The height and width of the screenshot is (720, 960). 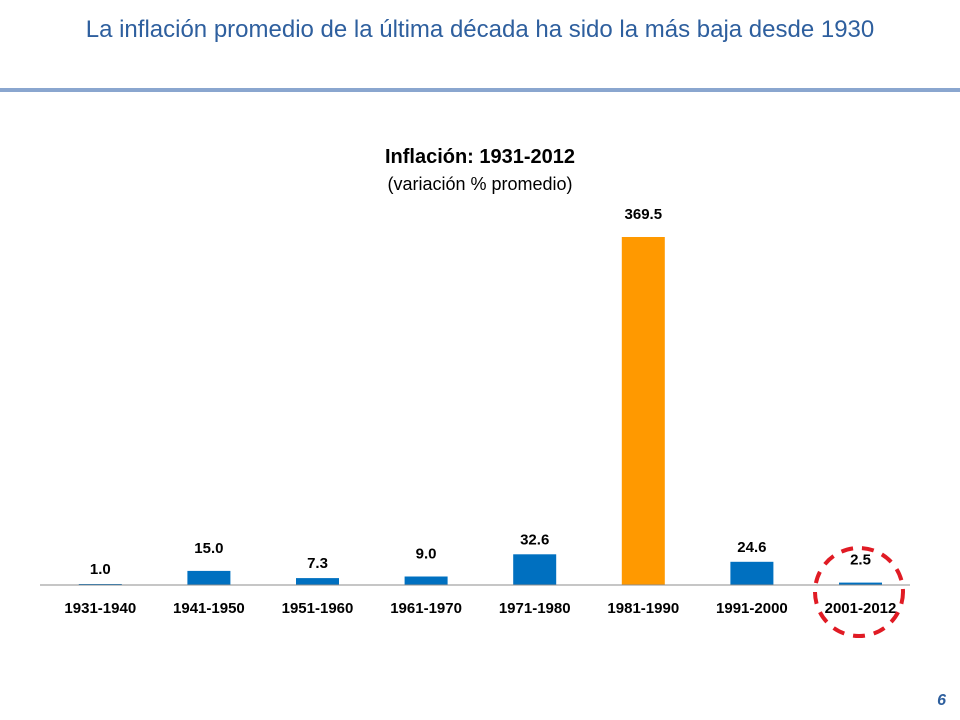 What do you see at coordinates (208, 548) in the screenshot?
I see `value-label-1941-1950: 15.0` at bounding box center [208, 548].